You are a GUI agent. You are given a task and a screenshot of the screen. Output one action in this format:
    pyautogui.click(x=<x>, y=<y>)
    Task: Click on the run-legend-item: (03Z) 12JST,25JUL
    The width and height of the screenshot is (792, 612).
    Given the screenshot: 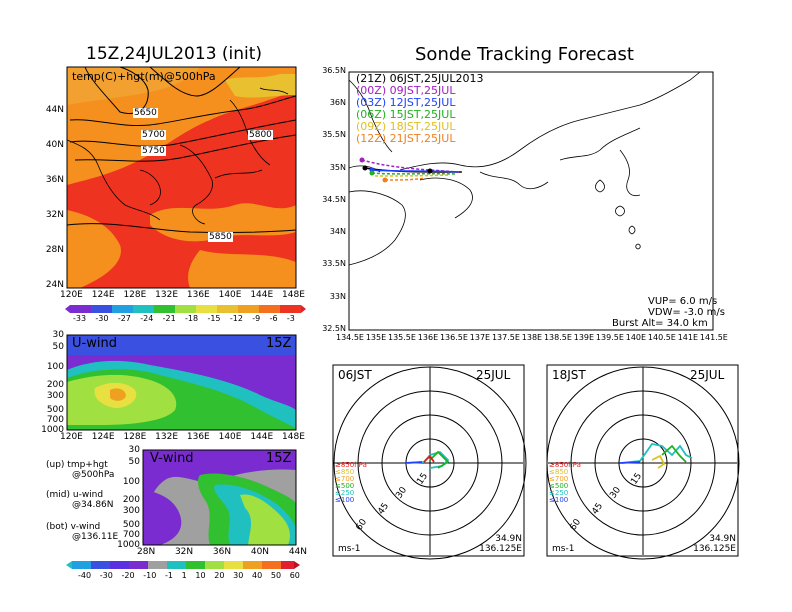 What is the action you would take?
    pyautogui.click(x=406, y=102)
    